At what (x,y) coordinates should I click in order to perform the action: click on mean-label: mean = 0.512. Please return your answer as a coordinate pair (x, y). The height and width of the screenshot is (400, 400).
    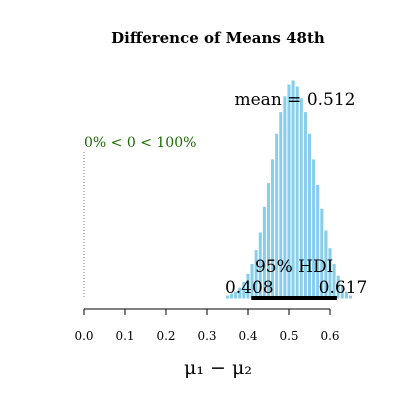
    Looking at the image, I should click on (295, 100).